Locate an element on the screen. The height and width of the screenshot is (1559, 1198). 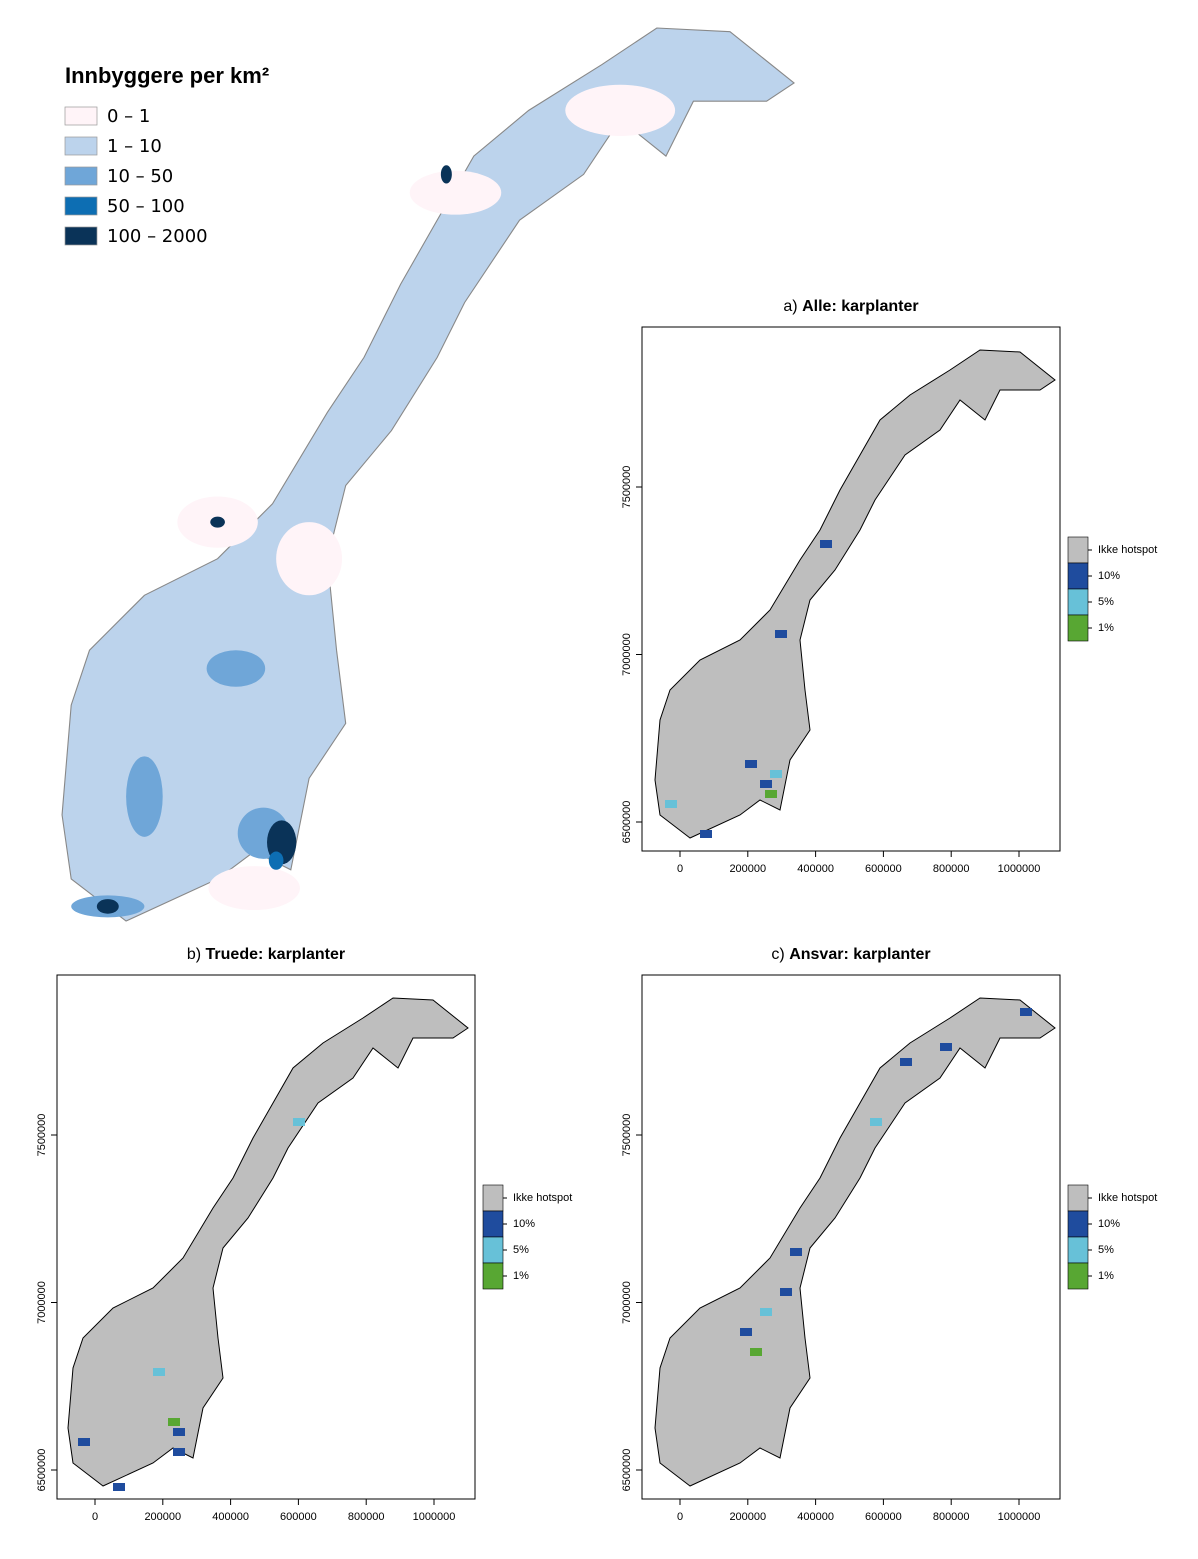
panel-title: c) Ansvar: karplanter is located at coordinates (850, 954).